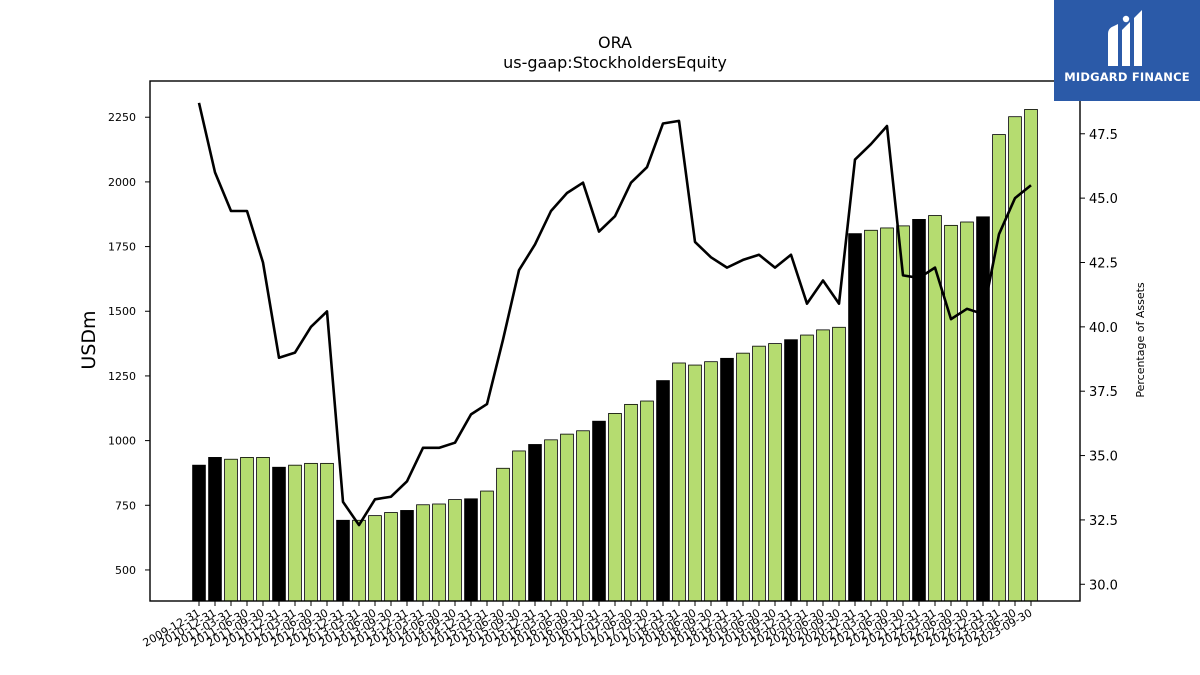 The height and width of the screenshot is (675, 1200). What do you see at coordinates (125, 570) in the screenshot?
I see `y-tick-label: 500` at bounding box center [125, 570].